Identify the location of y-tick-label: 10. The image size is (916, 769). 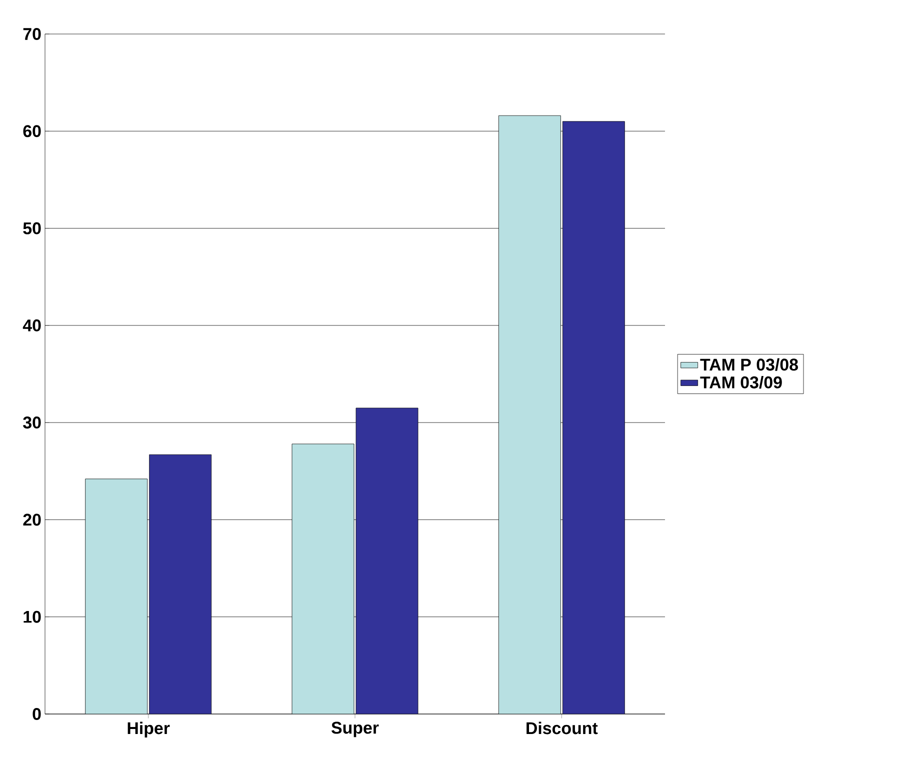
(32, 616).